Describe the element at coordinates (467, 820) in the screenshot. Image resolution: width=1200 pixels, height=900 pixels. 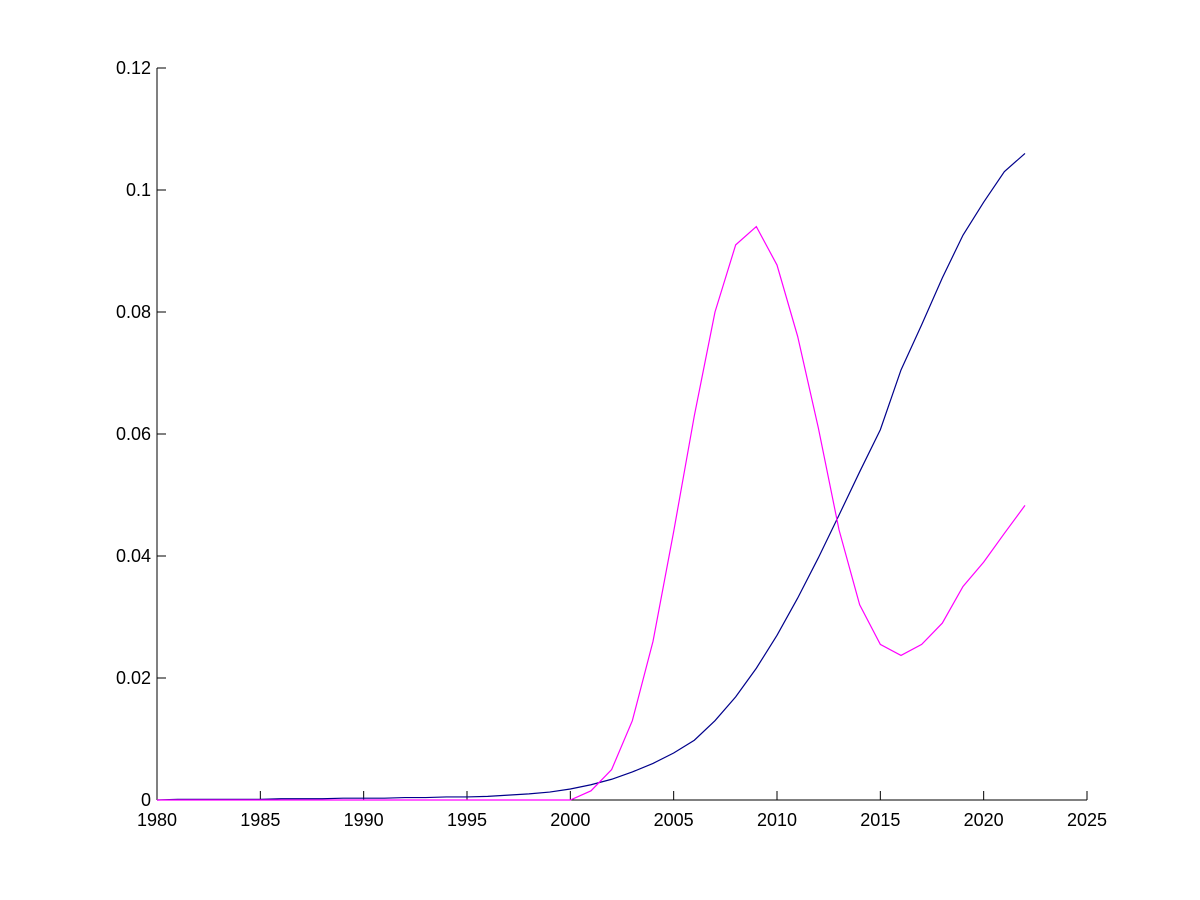
I see `x-tick-label: 1995` at that location.